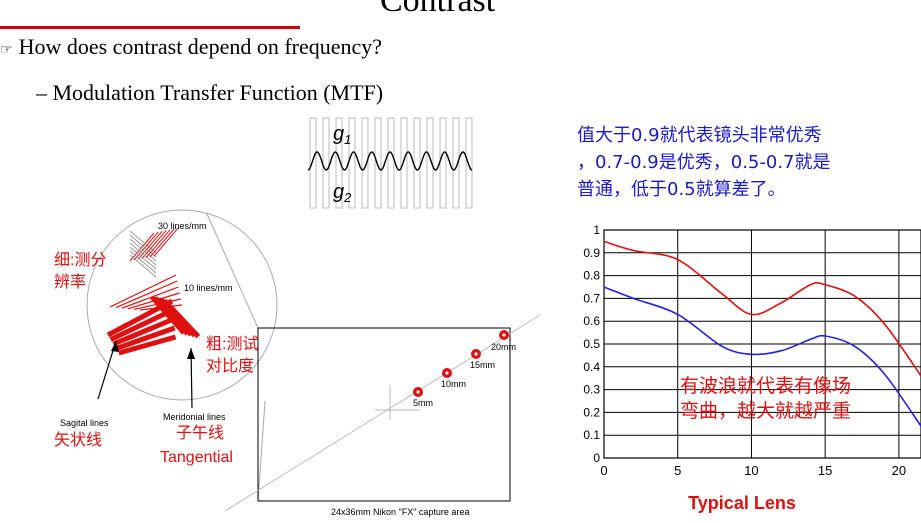 This screenshot has height=523, width=921. What do you see at coordinates (591, 390) in the screenshot?
I see `chart-y-tick-label: 0.3` at bounding box center [591, 390].